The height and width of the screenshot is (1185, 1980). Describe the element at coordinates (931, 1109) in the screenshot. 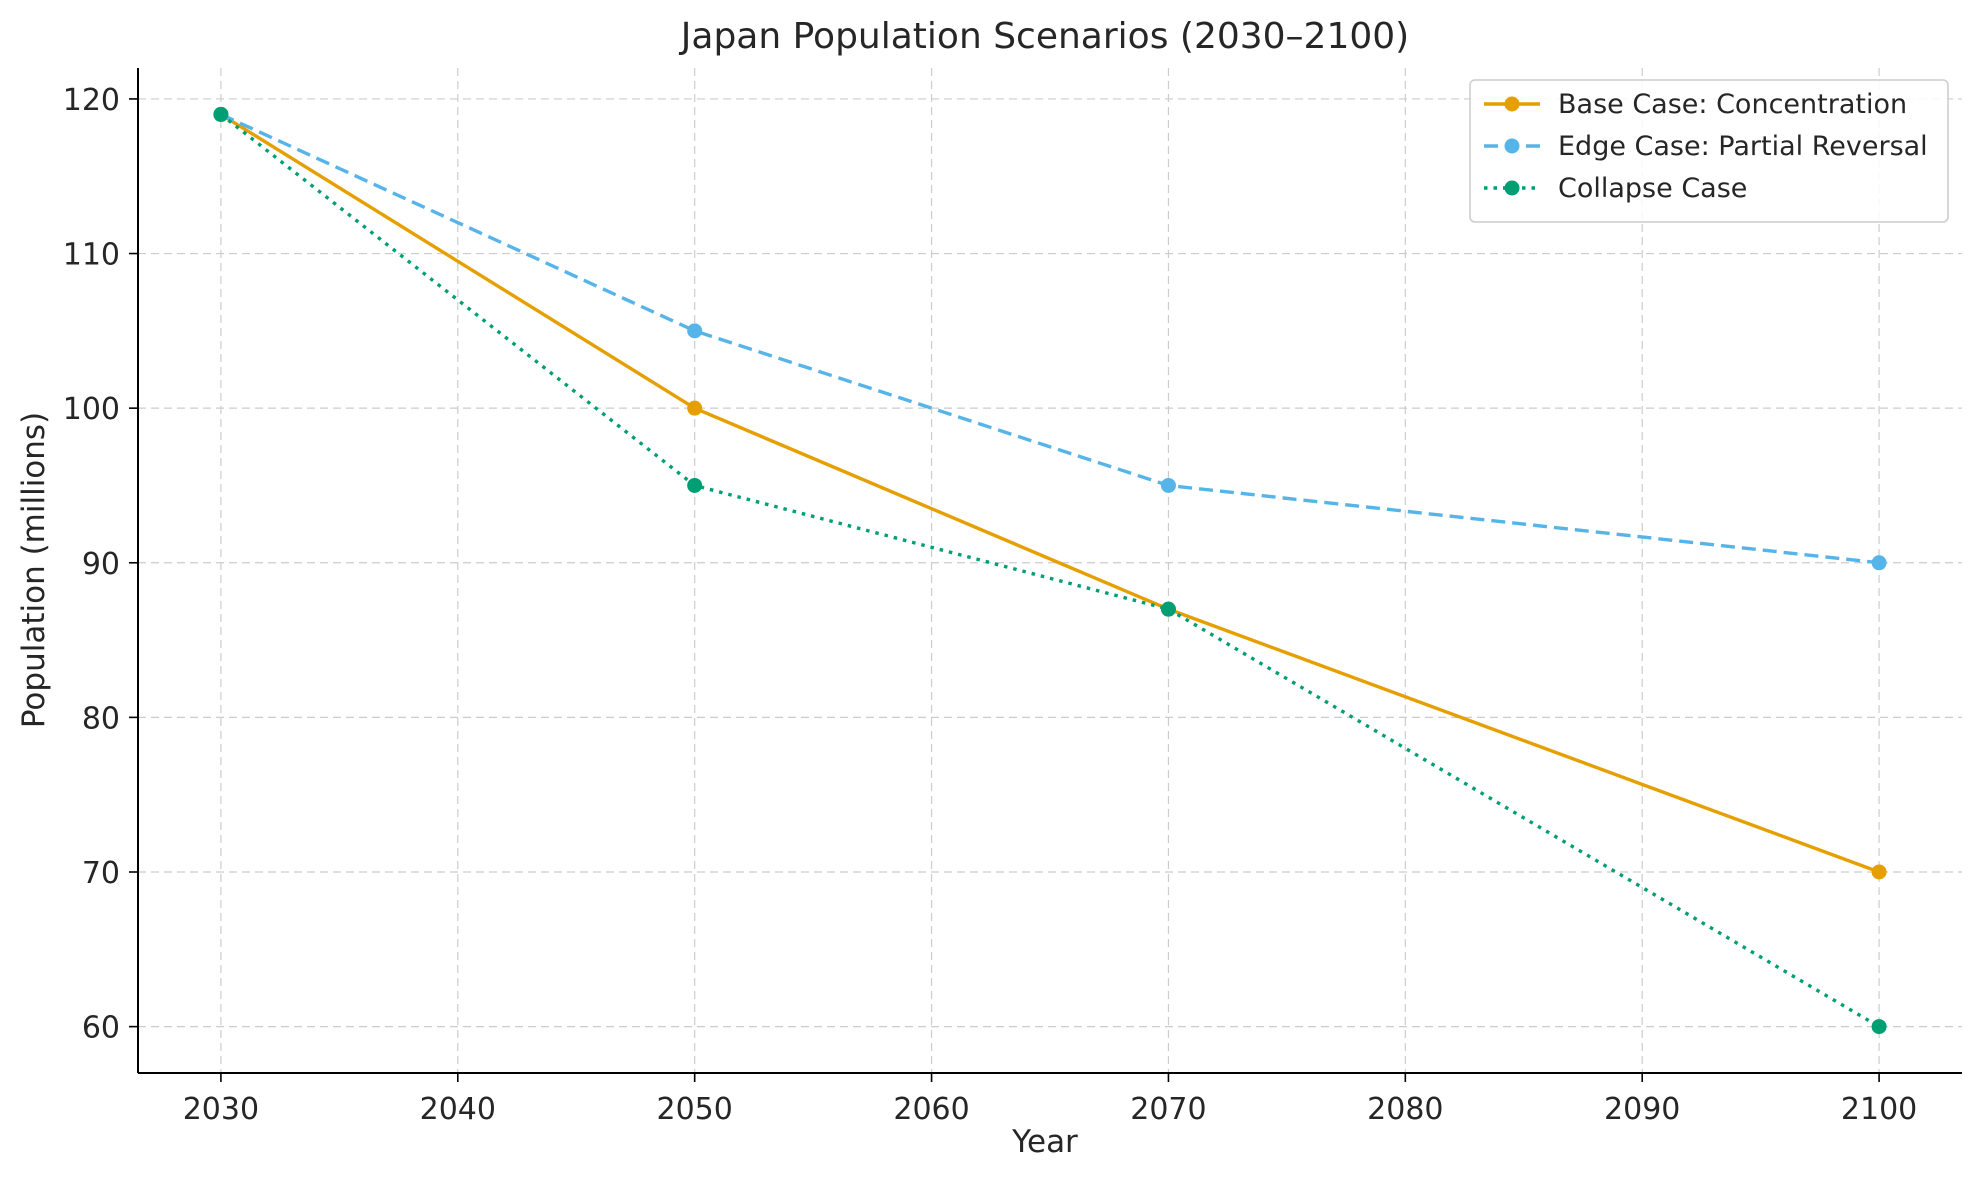

I see `x-tick-label: 2060` at that location.